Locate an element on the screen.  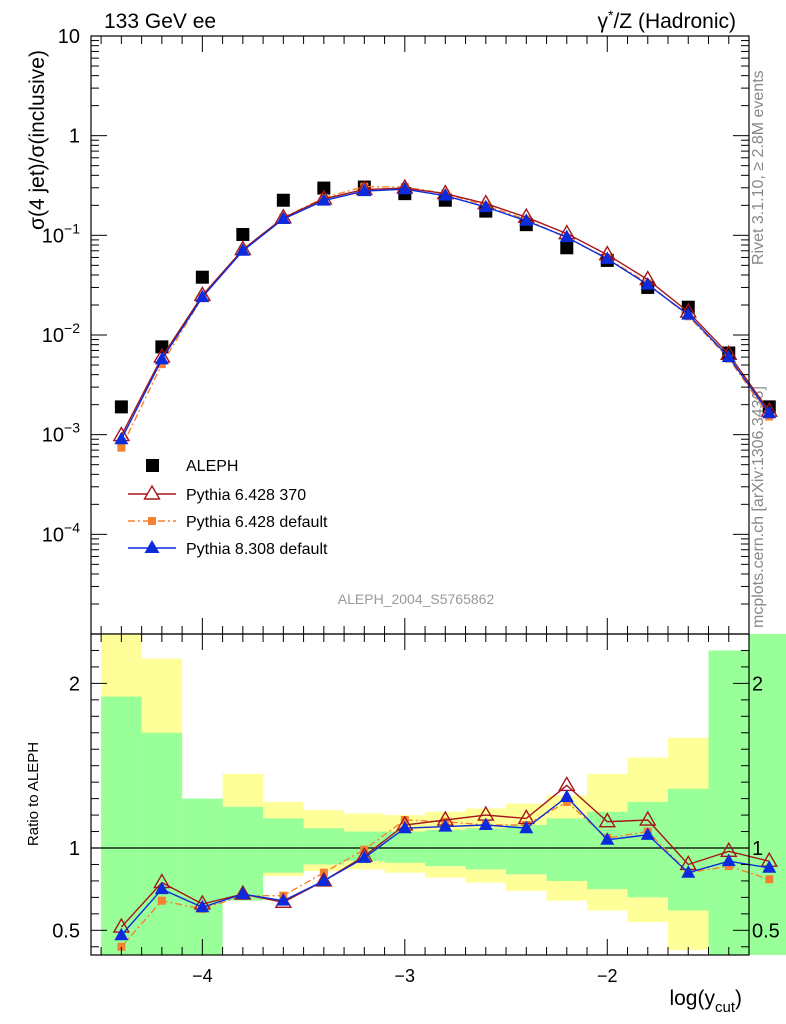
chart-title-right: γ*/Z (Hadronic) is located at coordinates (667, 20).